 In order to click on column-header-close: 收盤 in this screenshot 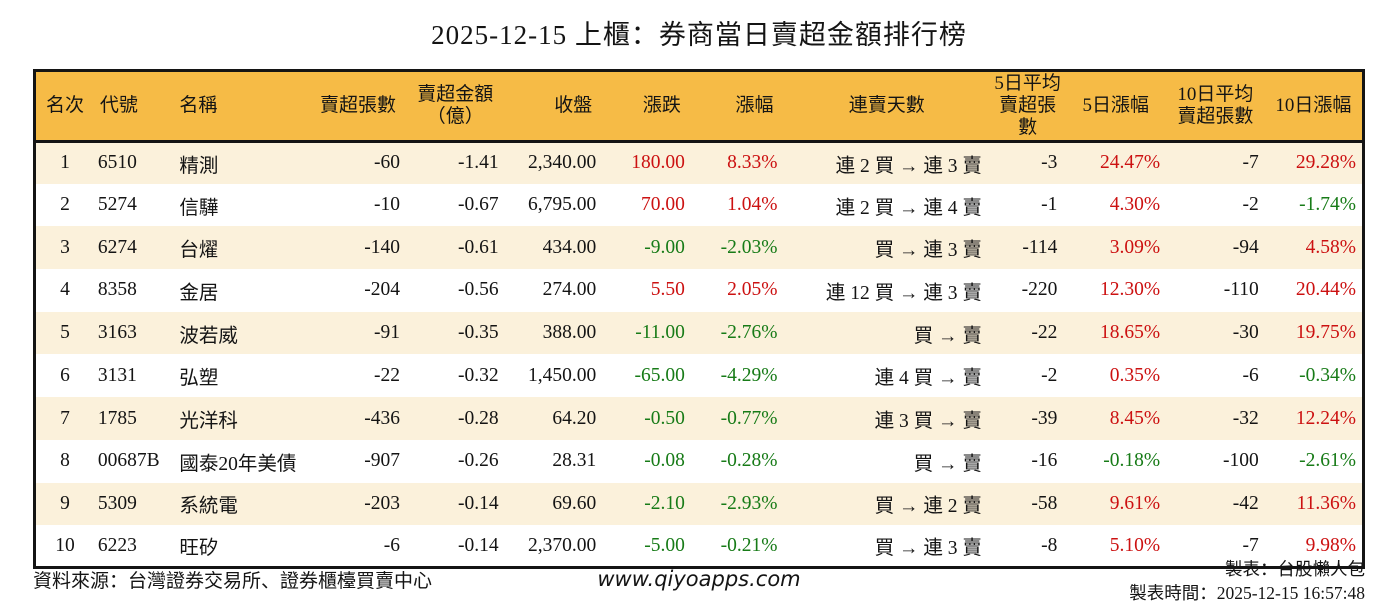, I will do `click(553, 106)`.